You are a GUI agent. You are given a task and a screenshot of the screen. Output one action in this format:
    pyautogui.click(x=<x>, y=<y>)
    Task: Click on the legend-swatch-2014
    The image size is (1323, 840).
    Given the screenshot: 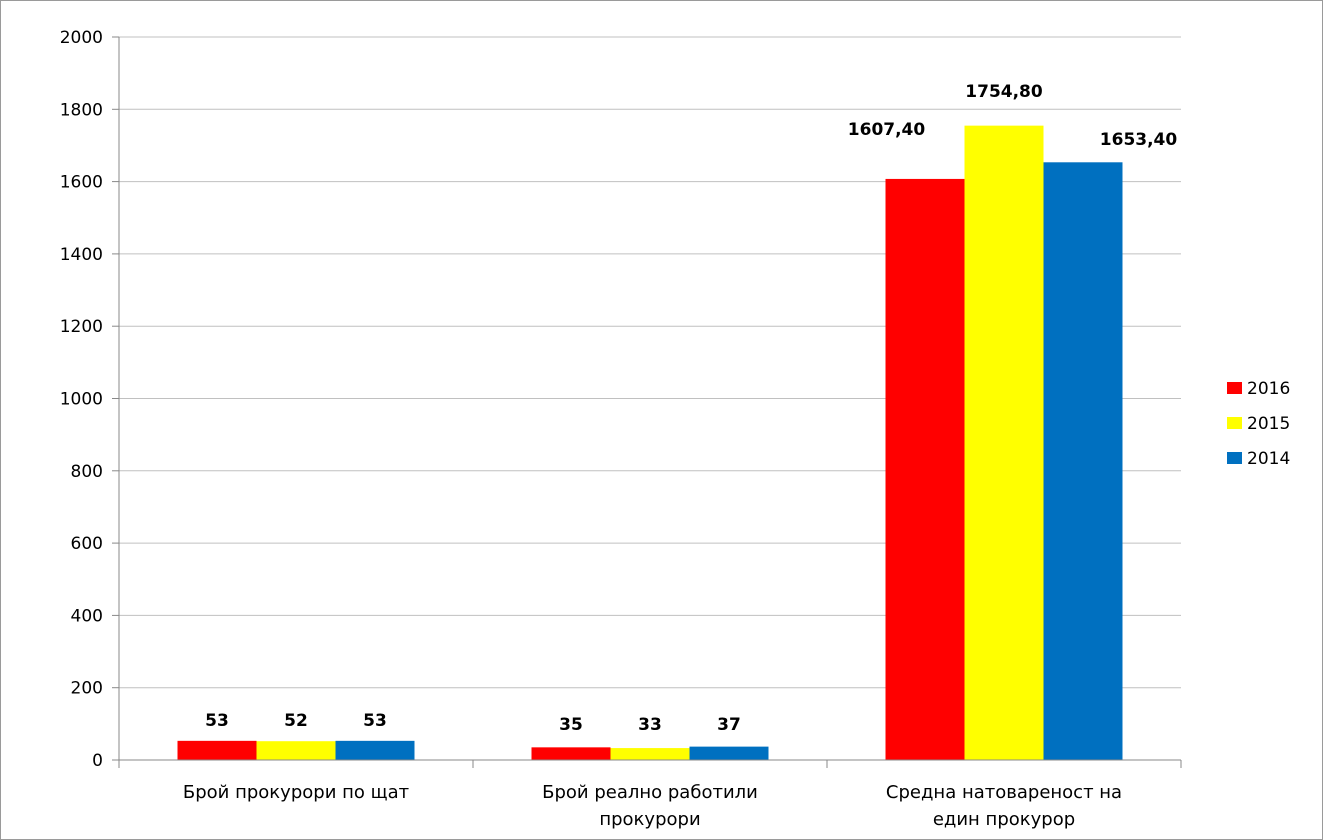 What is the action you would take?
    pyautogui.click(x=1234, y=458)
    